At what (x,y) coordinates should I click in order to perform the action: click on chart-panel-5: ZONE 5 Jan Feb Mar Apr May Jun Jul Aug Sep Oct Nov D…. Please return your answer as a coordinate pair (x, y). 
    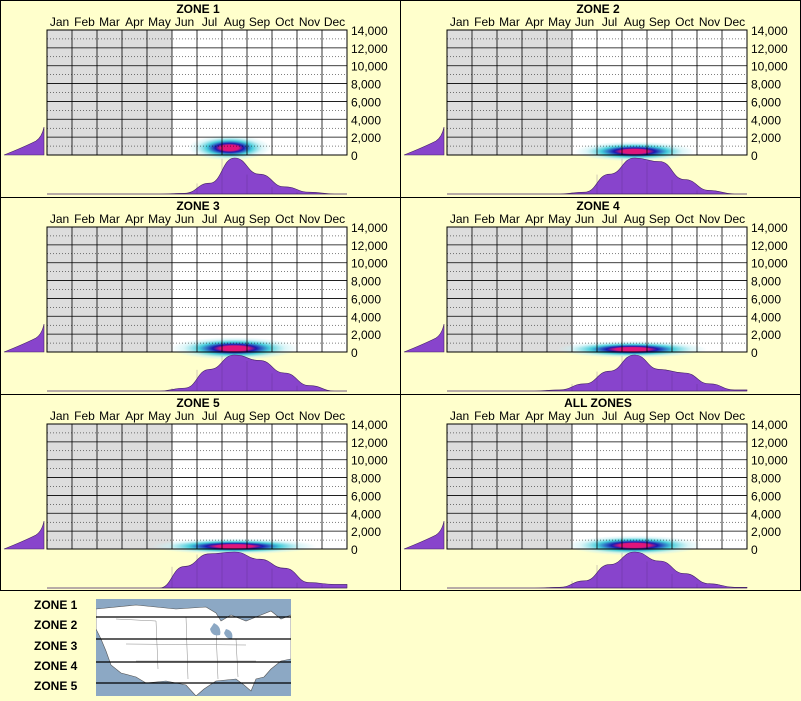
    Looking at the image, I should click on (200, 492).